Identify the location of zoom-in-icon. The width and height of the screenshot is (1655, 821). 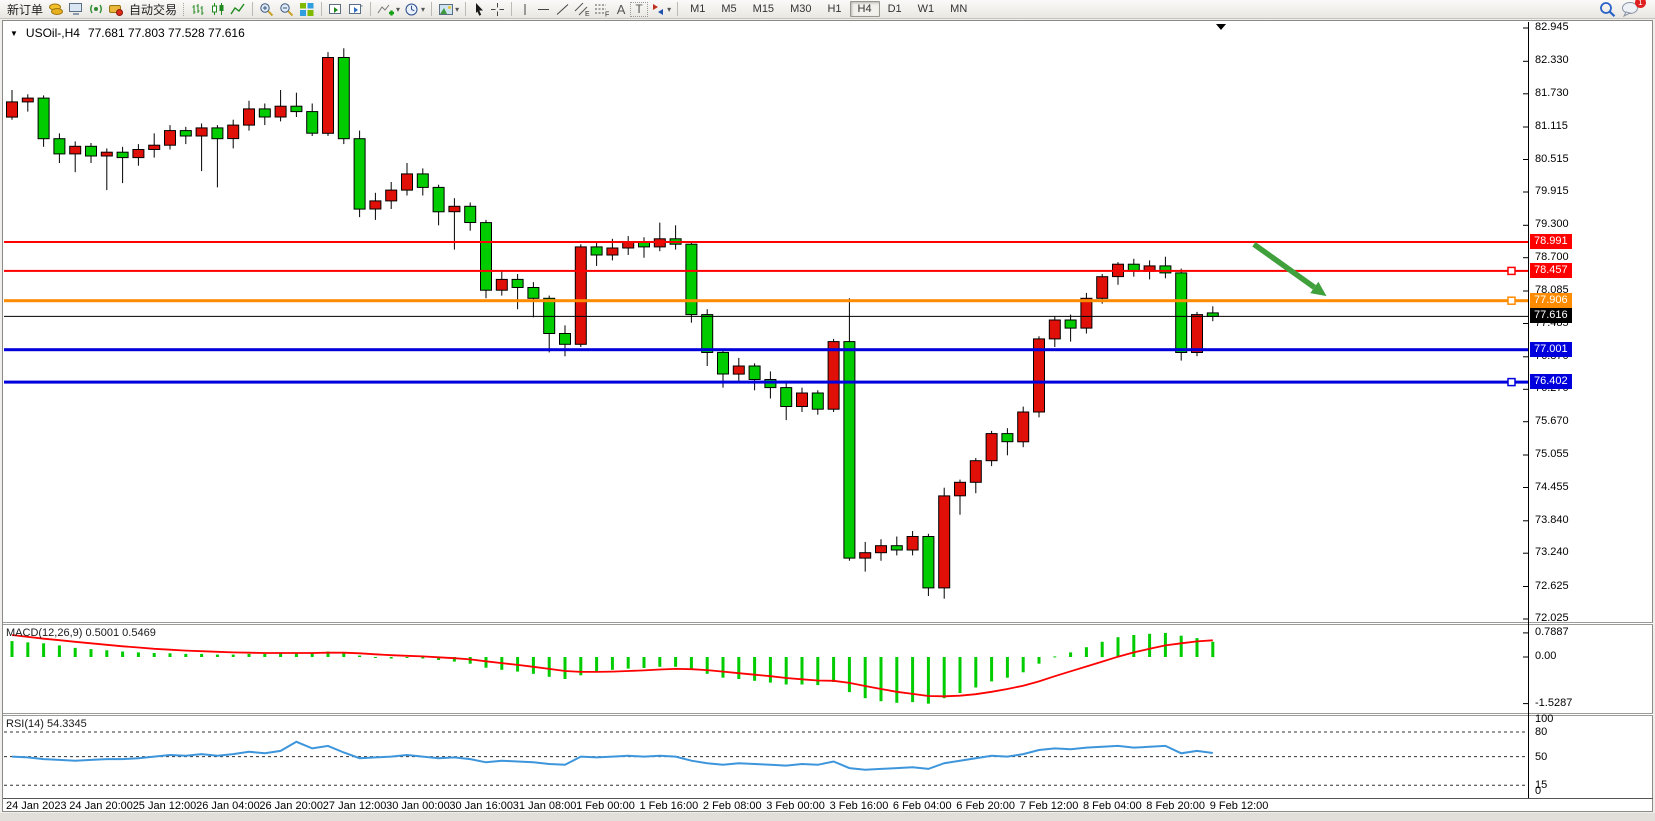
(267, 9).